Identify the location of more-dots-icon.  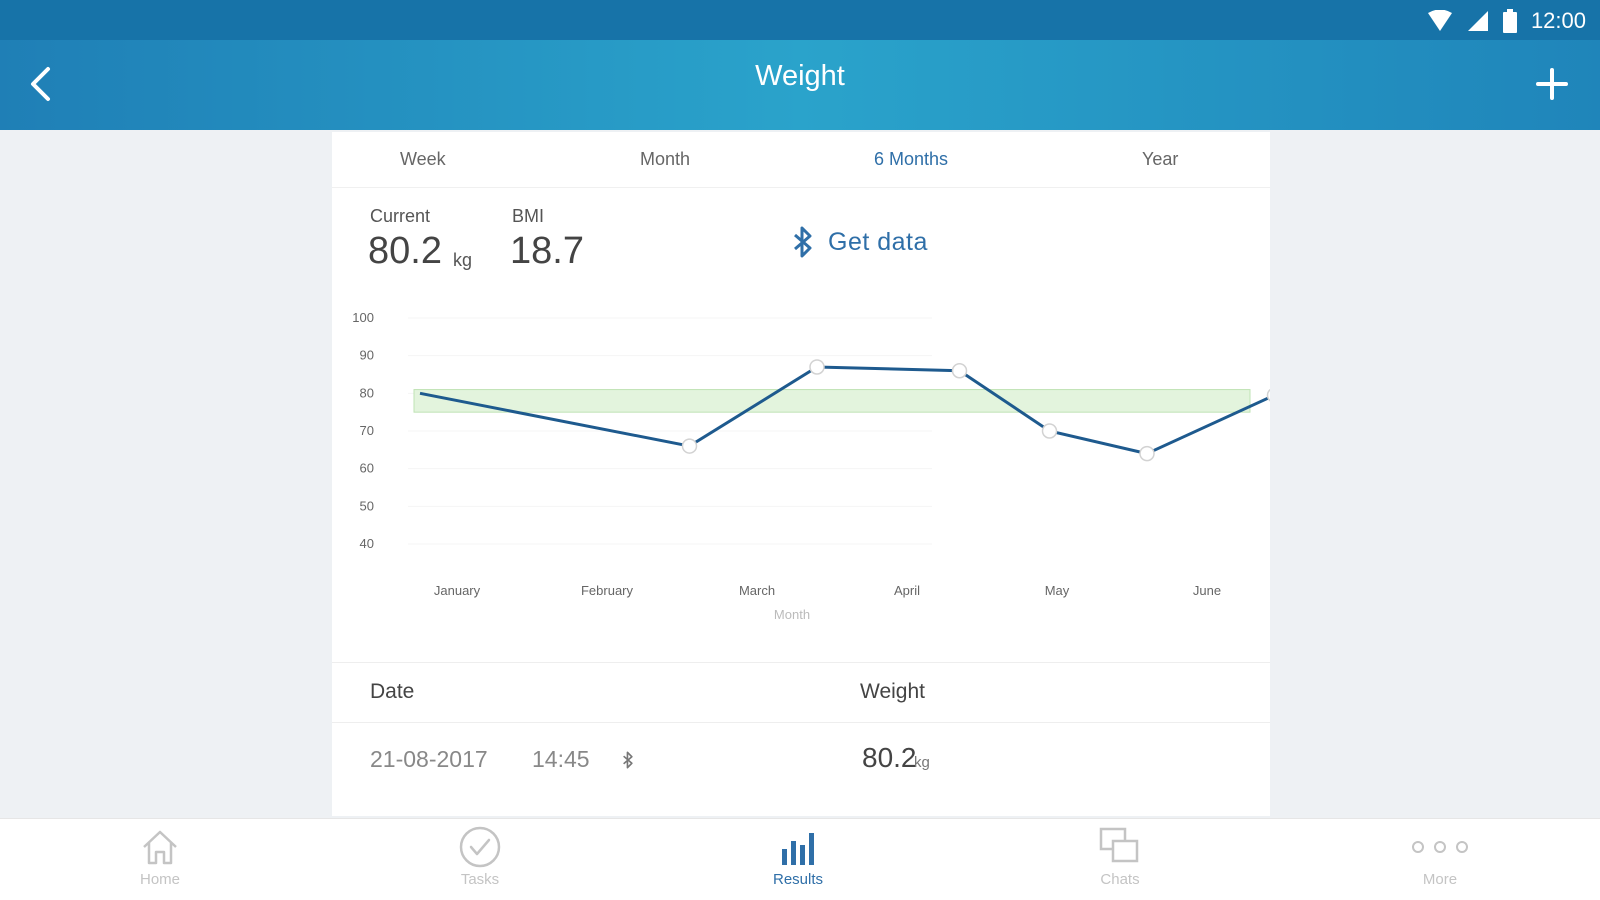
(1440, 847).